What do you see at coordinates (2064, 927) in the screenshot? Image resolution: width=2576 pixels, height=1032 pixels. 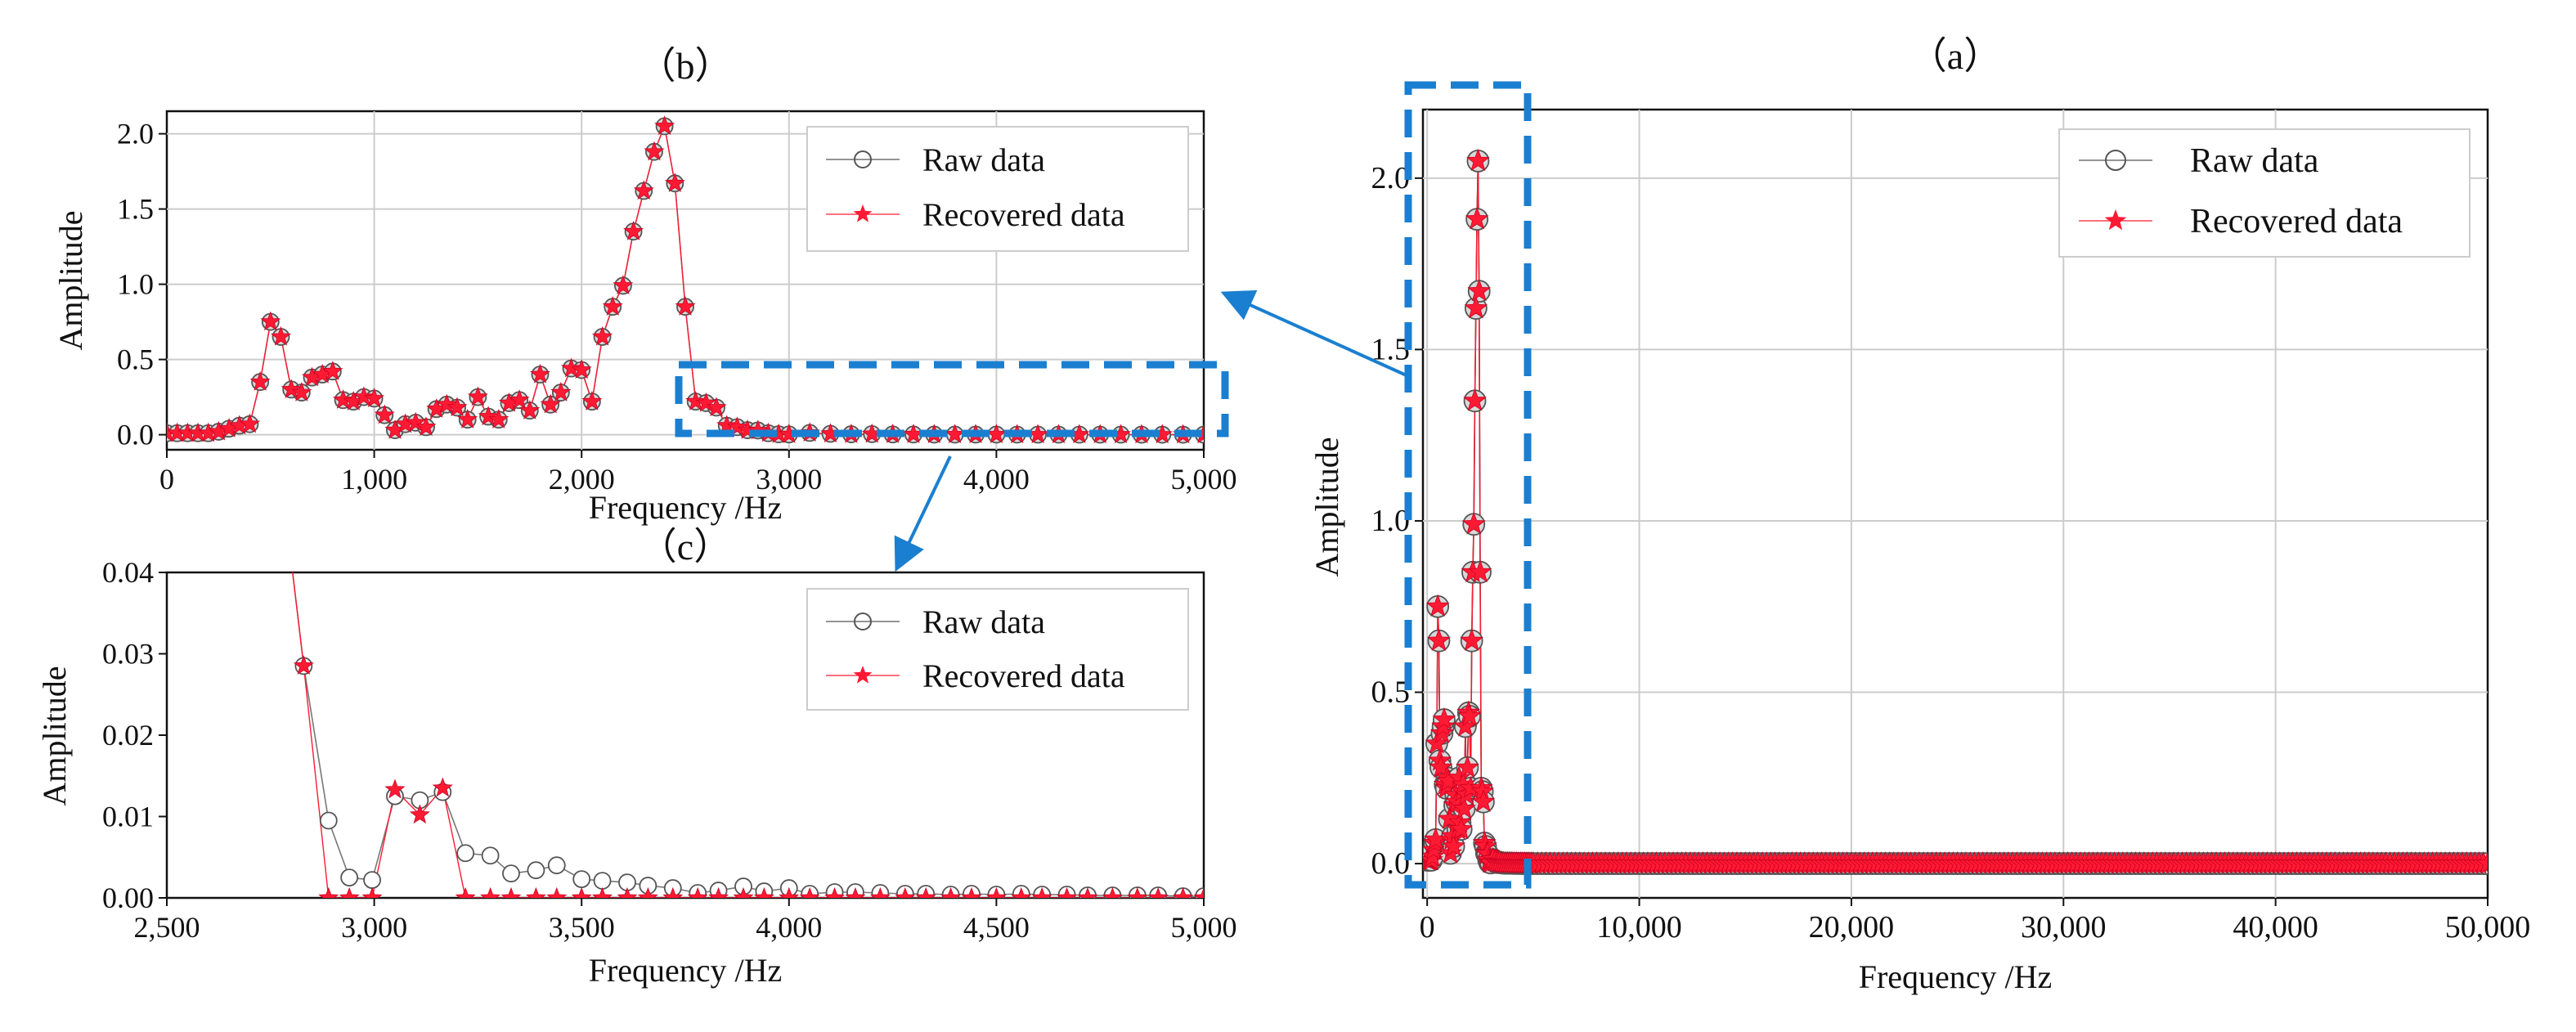 I see `x-tick-label: 30,000` at bounding box center [2064, 927].